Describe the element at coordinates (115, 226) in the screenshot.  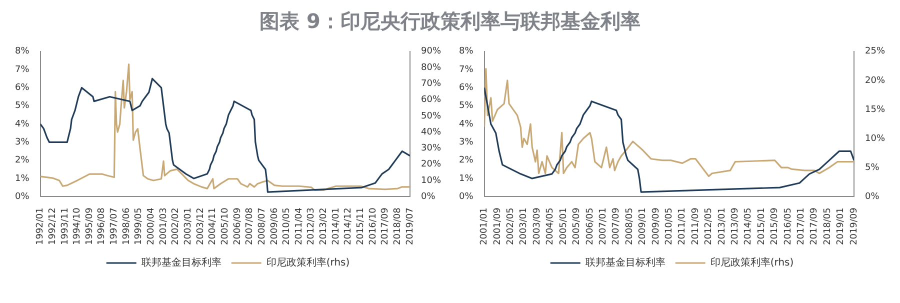
I see `x-tick-label: 1997/07` at that location.